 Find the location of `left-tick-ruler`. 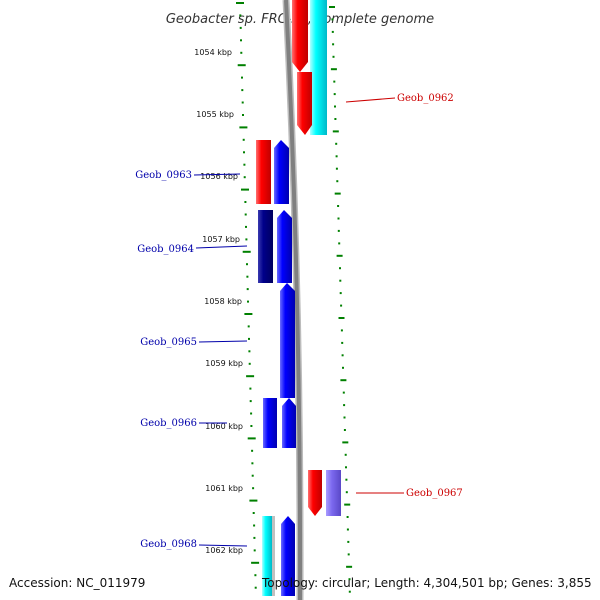

left-tick-ruler is located at coordinates (248, 295).